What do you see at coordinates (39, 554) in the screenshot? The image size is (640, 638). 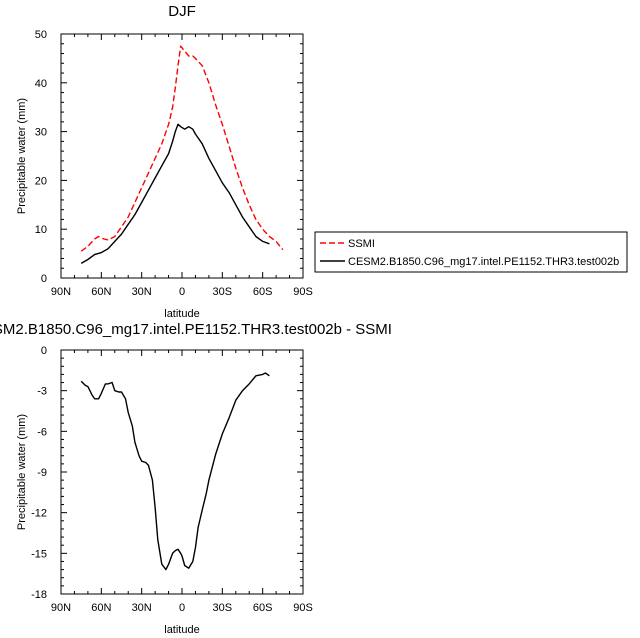 I see `y-tick-label: -15` at bounding box center [39, 554].